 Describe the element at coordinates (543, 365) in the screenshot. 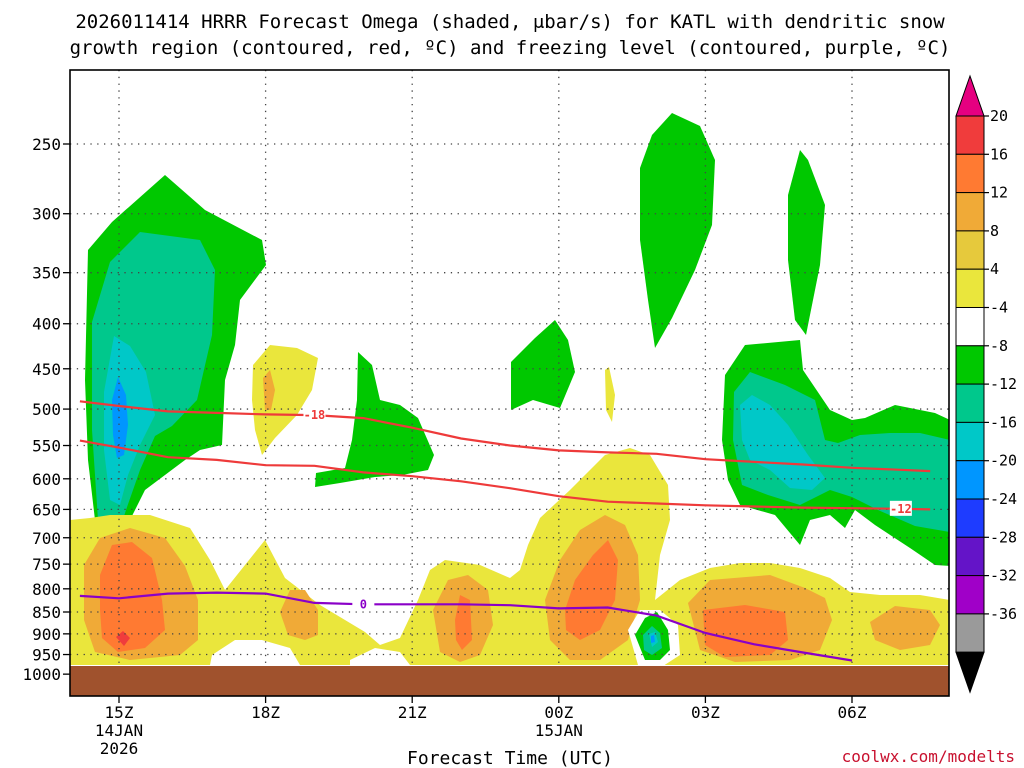

I see `omega-area-green-00z` at that location.